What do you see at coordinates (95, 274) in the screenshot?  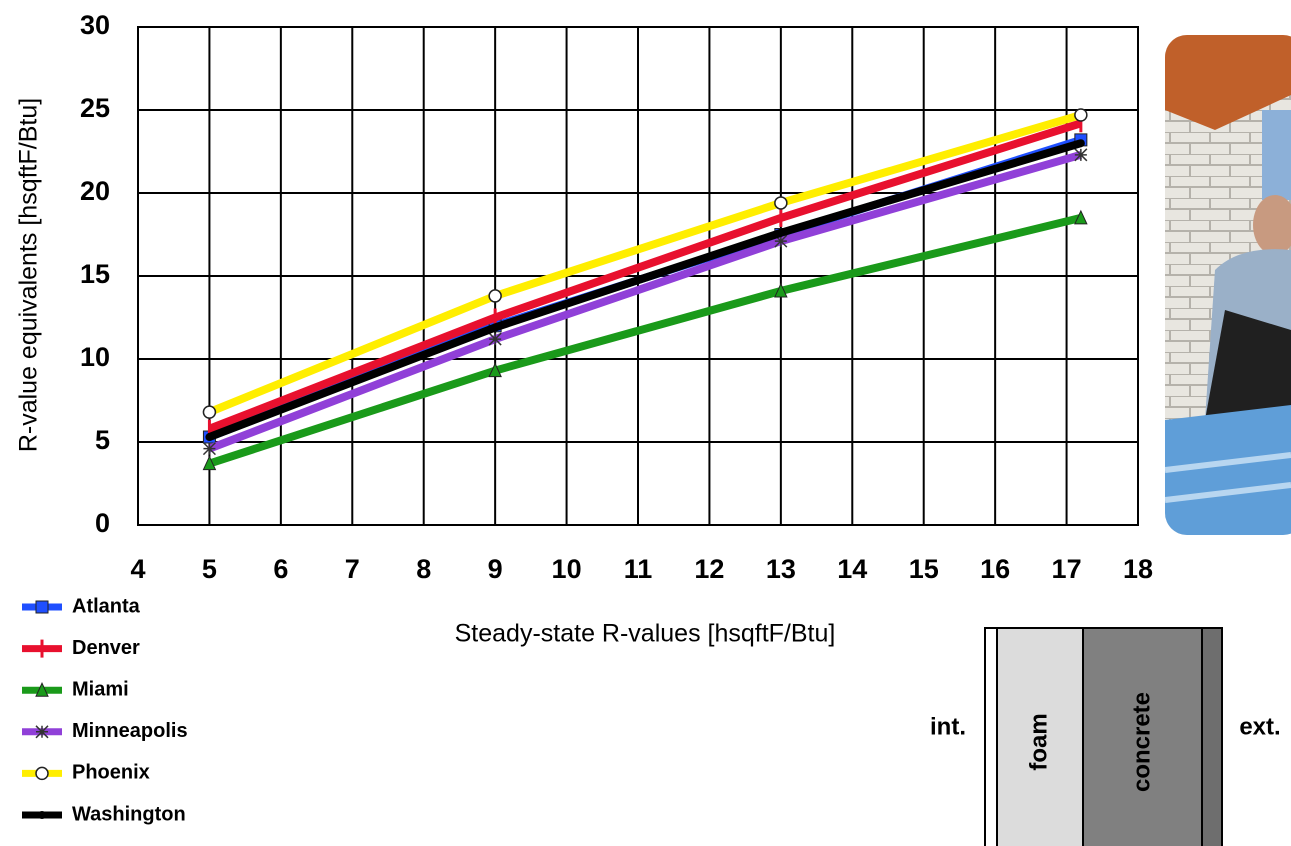 I see `y-tick-label: 15` at bounding box center [95, 274].